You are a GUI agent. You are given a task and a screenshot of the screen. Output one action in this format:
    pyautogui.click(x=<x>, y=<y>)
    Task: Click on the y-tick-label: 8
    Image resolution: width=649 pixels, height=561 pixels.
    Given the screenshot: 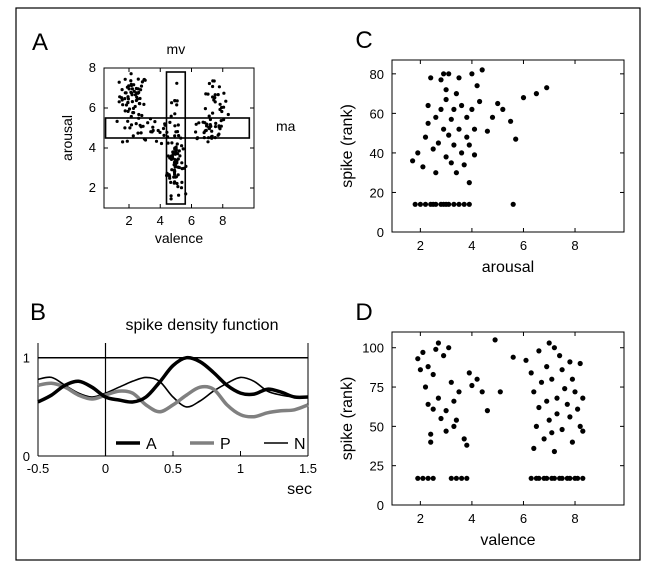 What is the action you would take?
    pyautogui.click(x=92, y=67)
    